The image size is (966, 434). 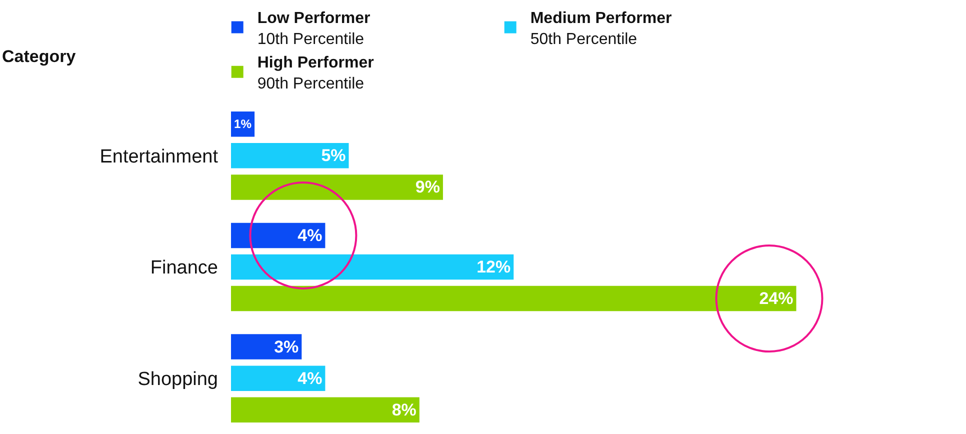 I want to click on legend-label: Low Performer, so click(x=313, y=19).